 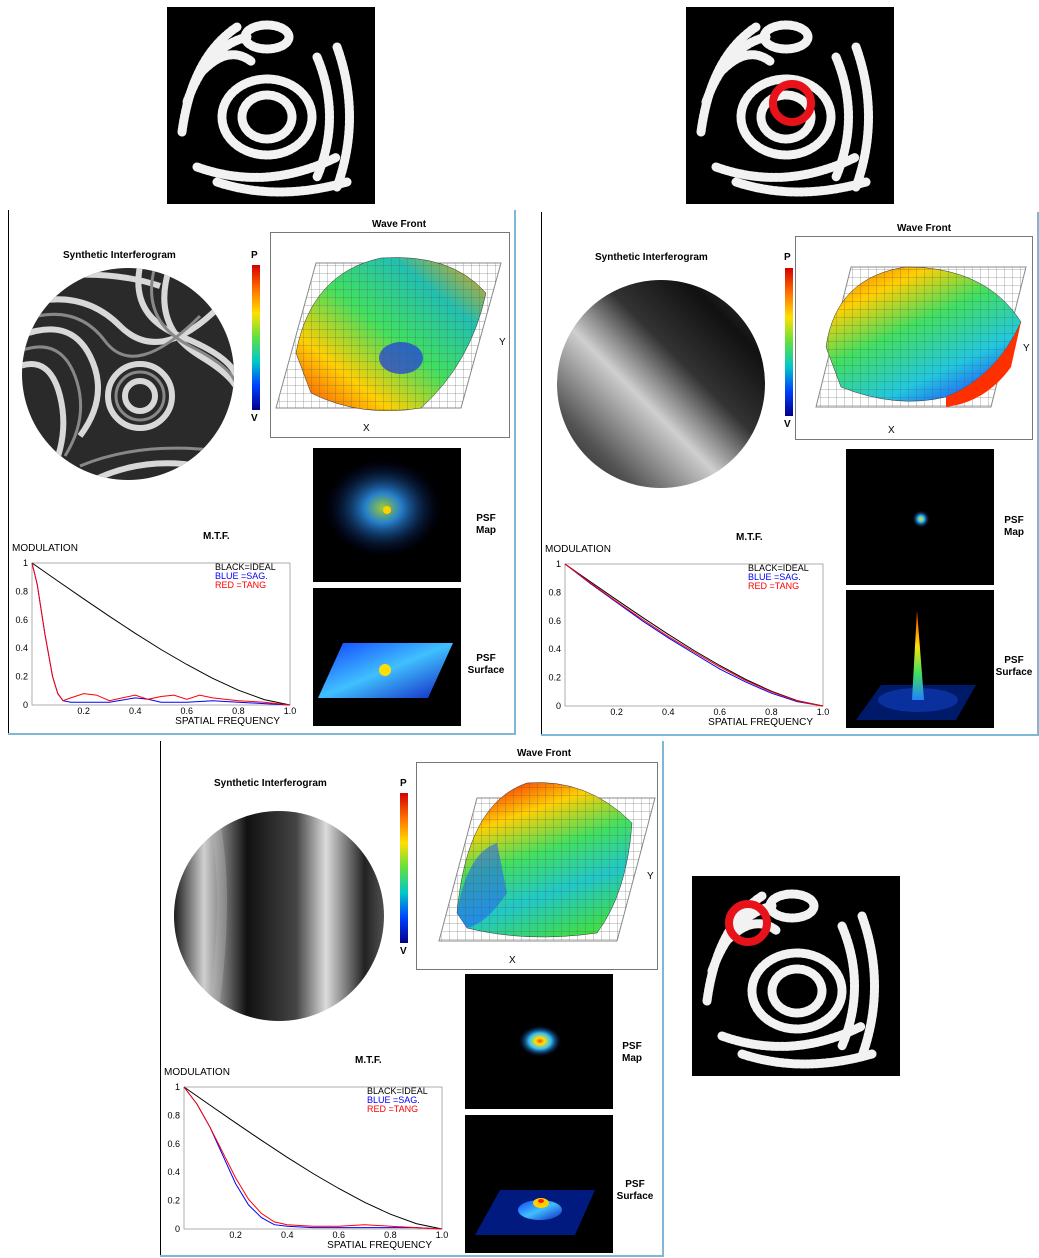 What do you see at coordinates (197, 1072) in the screenshot?
I see `mtf-ylabel: MODULATION` at bounding box center [197, 1072].